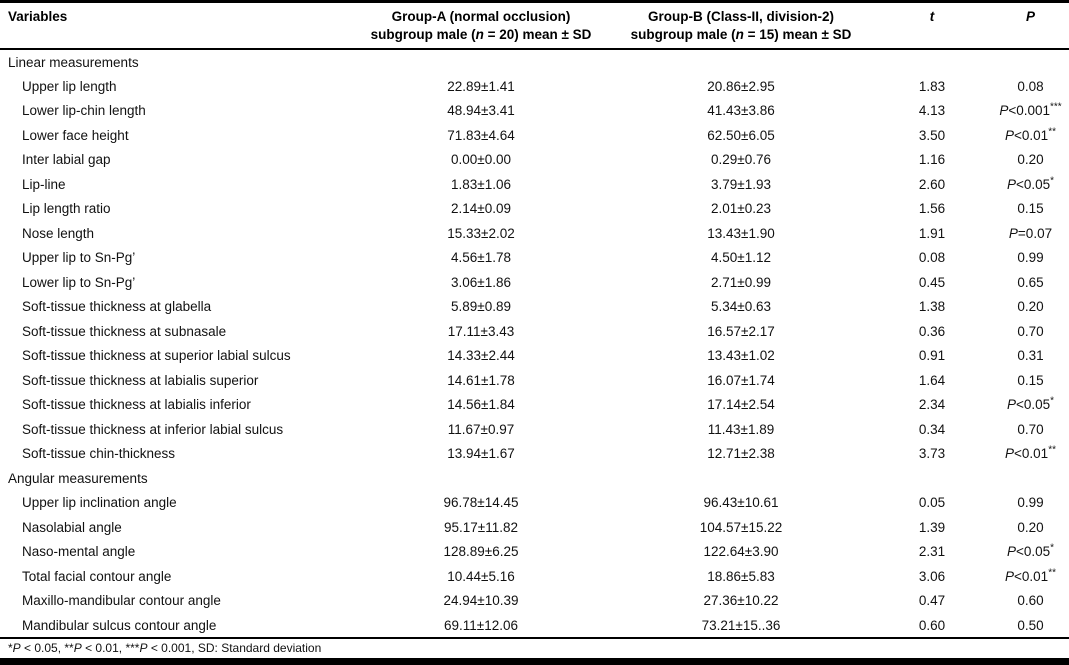 The width and height of the screenshot is (1069, 665). I want to click on group-b-value: 104.57±15.22, so click(741, 527).